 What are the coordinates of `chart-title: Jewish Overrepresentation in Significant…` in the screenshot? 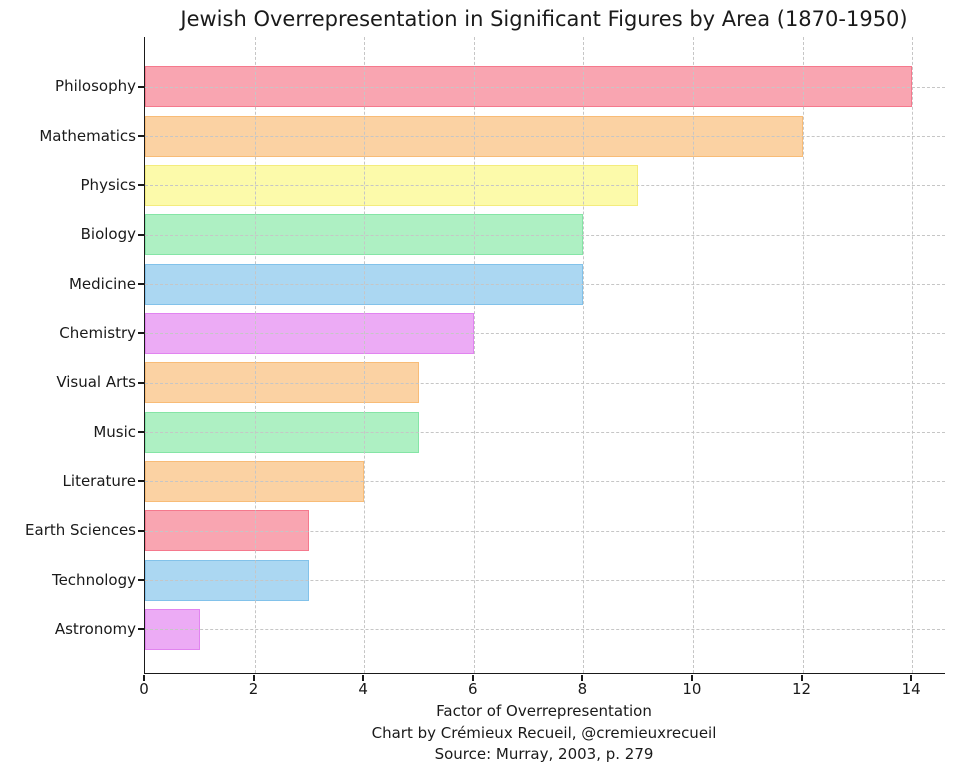 It's located at (544, 19).